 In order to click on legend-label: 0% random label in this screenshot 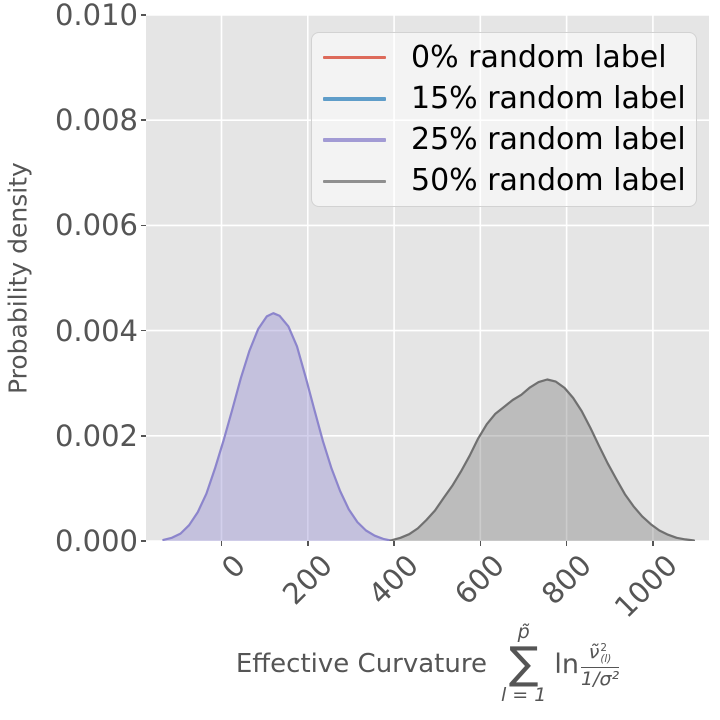, I will do `click(539, 57)`.